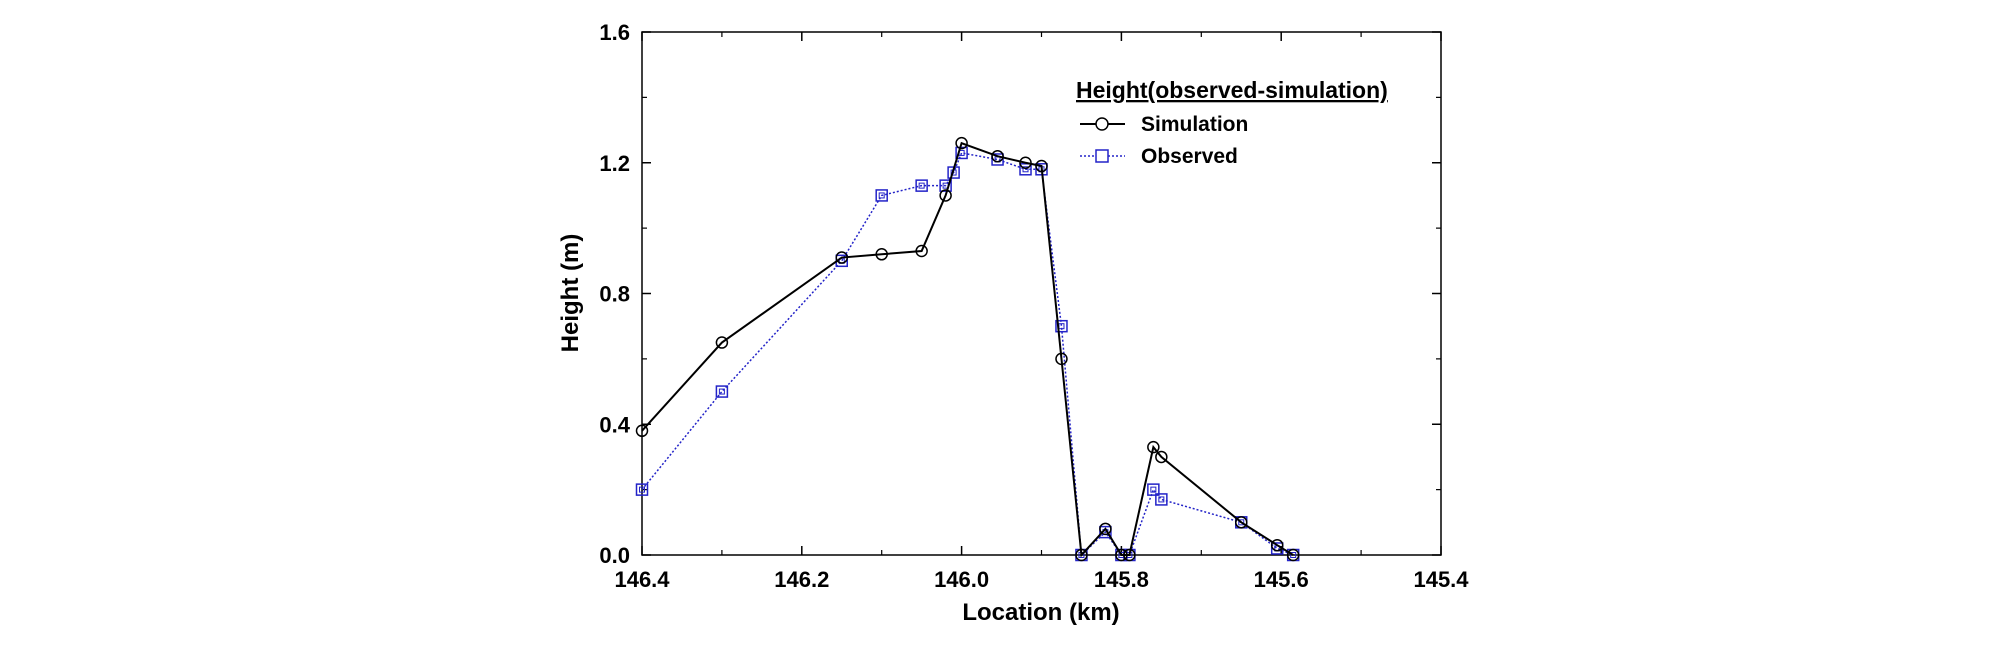 The width and height of the screenshot is (2008, 648). I want to click on legend-title: Height(observed-simulation), so click(1232, 90).